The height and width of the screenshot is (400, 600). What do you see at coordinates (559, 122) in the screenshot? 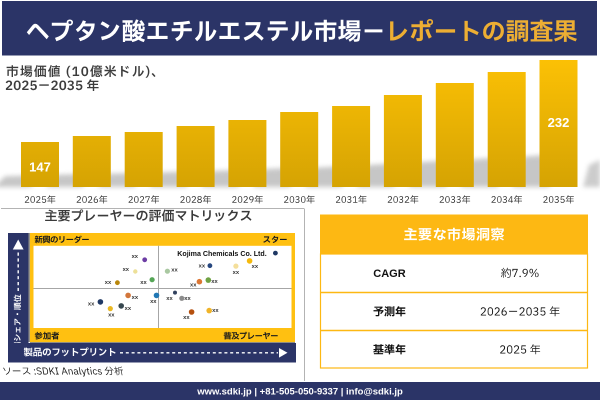
I see `svg-text: 232` at bounding box center [559, 122].